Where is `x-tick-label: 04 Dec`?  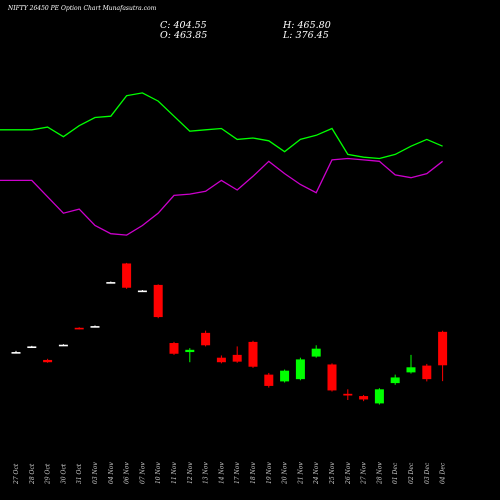 x-tick-label: 04 Dec is located at coordinates (443, 473).